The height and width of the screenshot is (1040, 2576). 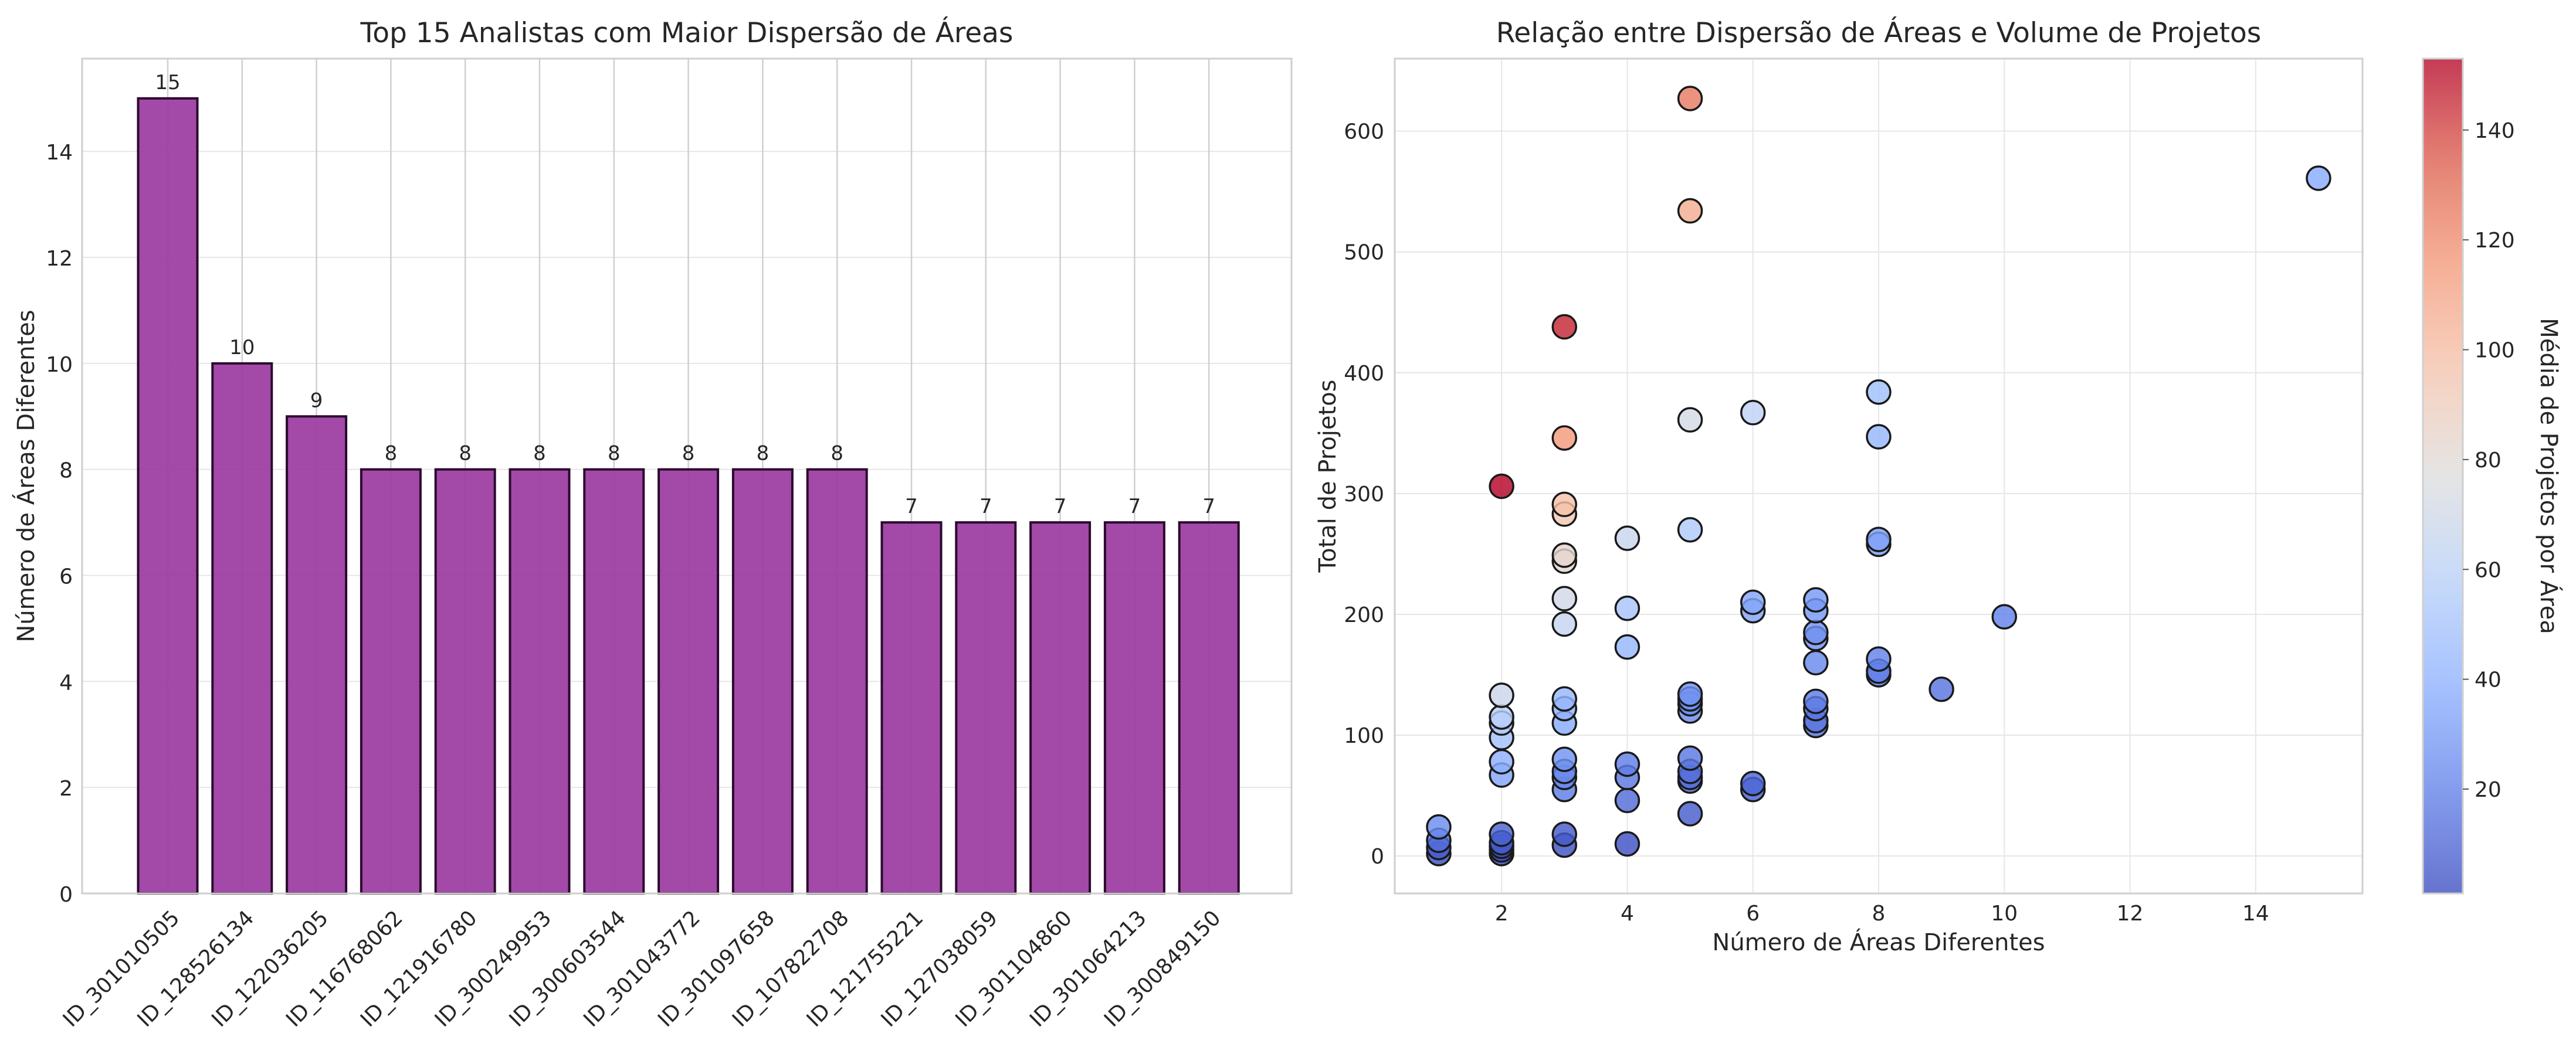 What do you see at coordinates (60, 365) in the screenshot?
I see `bar-y-tick-label: 10` at bounding box center [60, 365].